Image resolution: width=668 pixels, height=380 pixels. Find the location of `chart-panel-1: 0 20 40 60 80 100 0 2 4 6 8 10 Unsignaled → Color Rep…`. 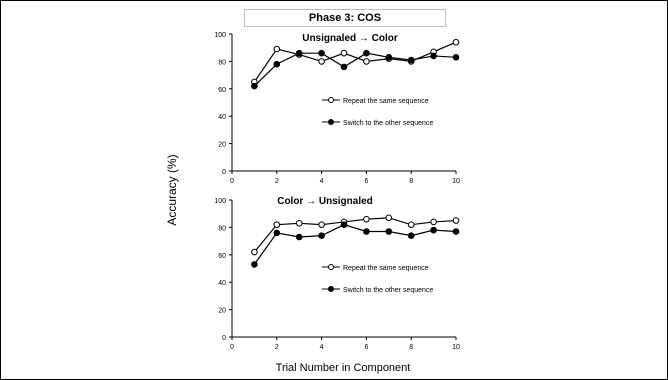

chart-panel-1: 0 20 40 60 80 100 0 2 4 6 8 10 Unsignaled → Color Rep… is located at coordinates (337, 108).